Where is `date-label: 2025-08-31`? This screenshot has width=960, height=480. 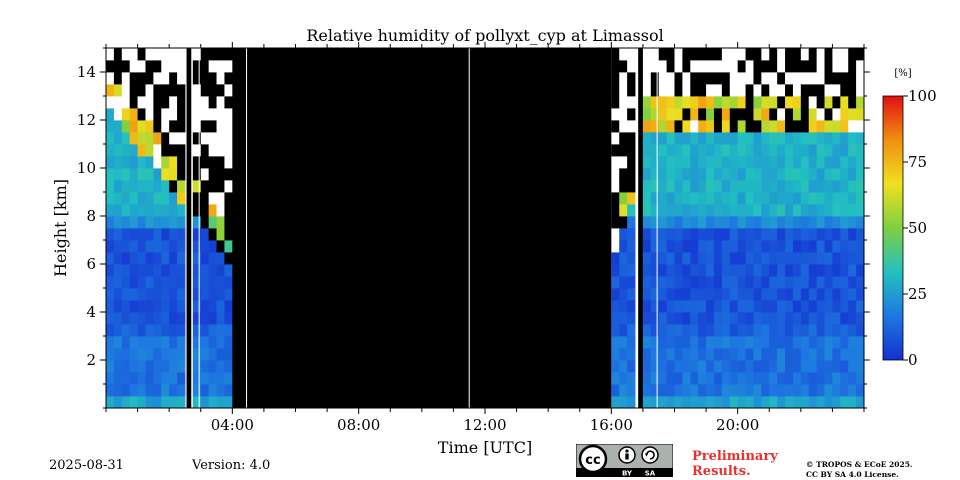
date-label: 2025-08-31 is located at coordinates (86, 465).